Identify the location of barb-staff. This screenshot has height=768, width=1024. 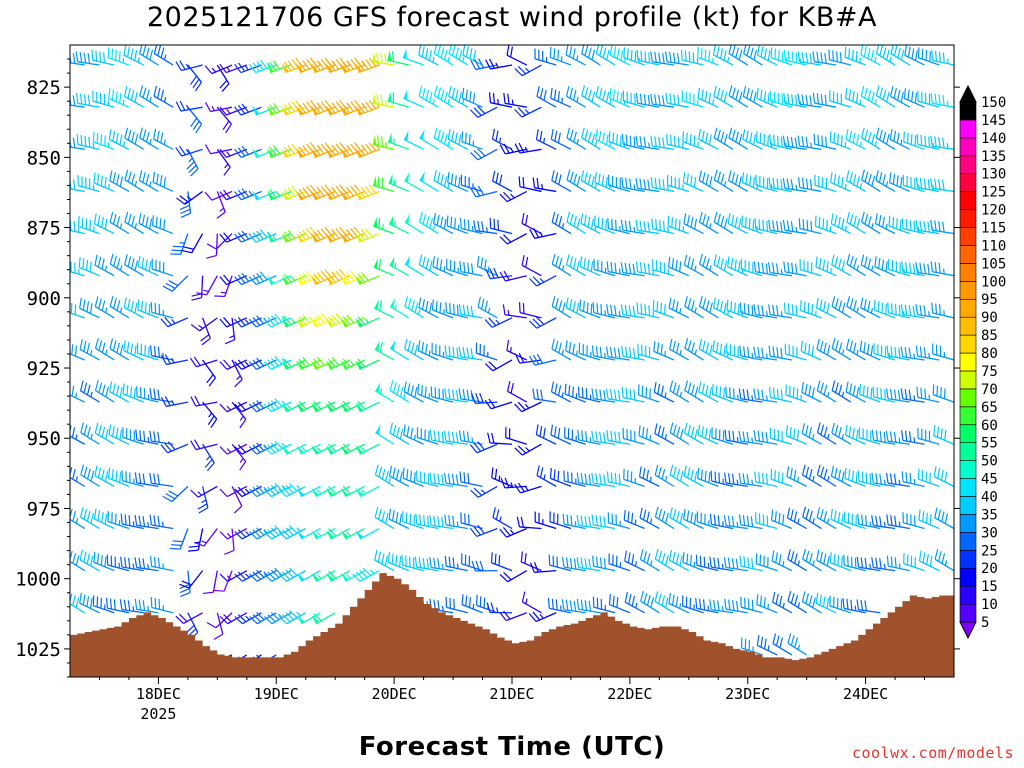
(77, 232).